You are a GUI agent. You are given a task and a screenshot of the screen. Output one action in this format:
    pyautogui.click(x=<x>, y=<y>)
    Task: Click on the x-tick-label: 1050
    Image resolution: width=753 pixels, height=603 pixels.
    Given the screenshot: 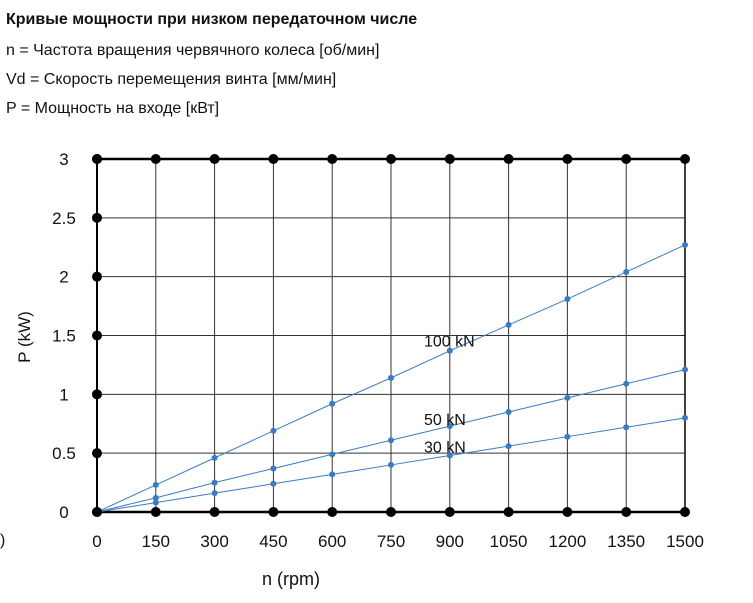 What is the action you would take?
    pyautogui.click(x=509, y=541)
    